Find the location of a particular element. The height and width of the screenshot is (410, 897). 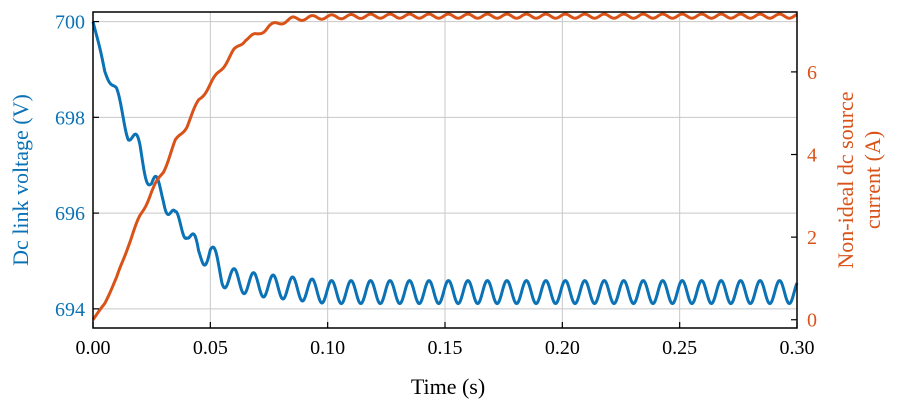

right-y-axis-title-line1: Non-ideal dc source is located at coordinates (845, 179).